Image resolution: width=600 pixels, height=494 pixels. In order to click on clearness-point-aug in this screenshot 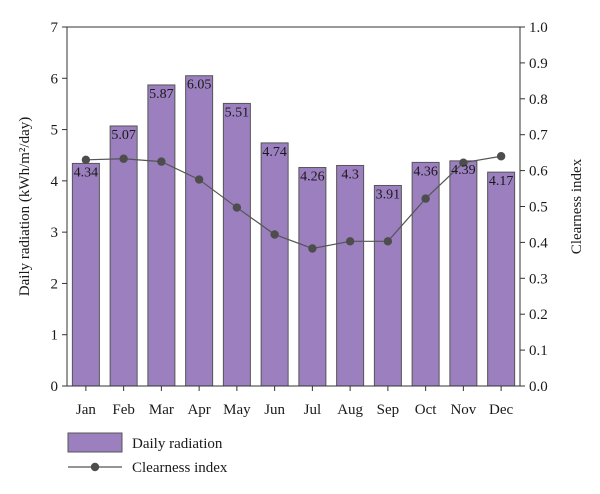, I will do `click(350, 241)`.